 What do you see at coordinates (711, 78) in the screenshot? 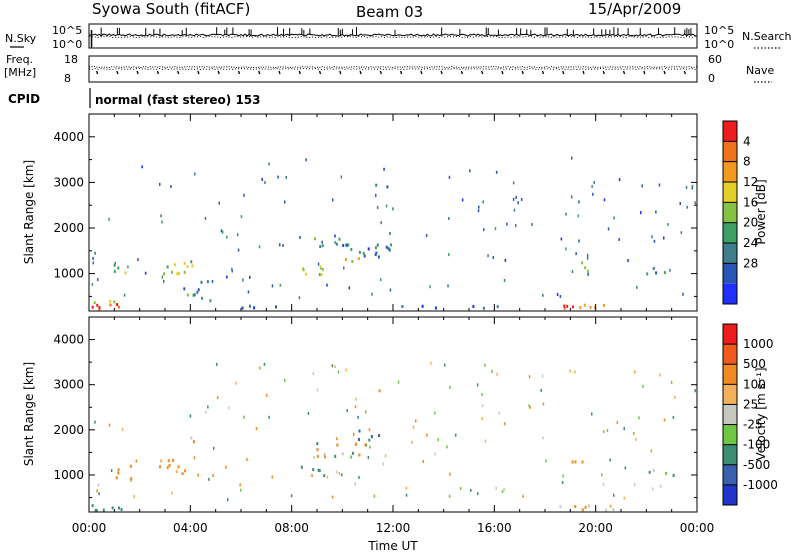
I see `nave-lo: 0` at bounding box center [711, 78].